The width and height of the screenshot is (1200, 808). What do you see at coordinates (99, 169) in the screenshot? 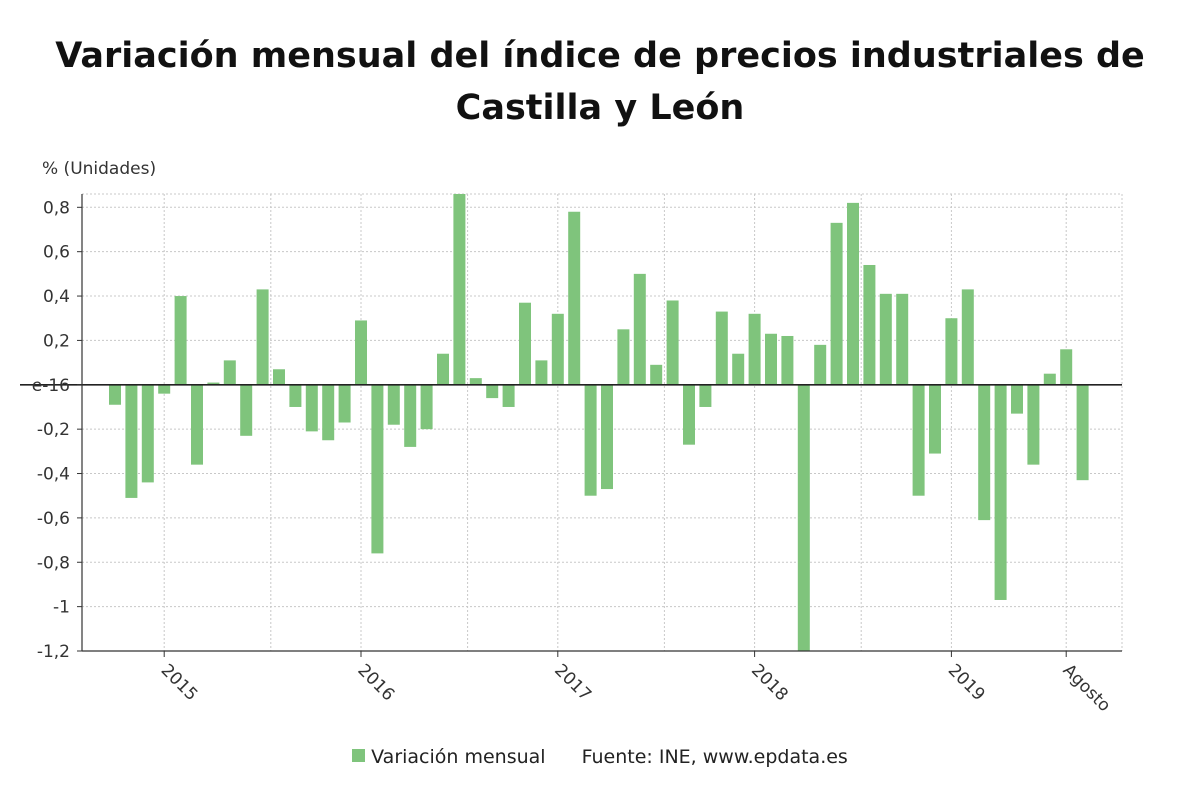
I see `y-axis-label: % (Unidades)` at bounding box center [99, 169].